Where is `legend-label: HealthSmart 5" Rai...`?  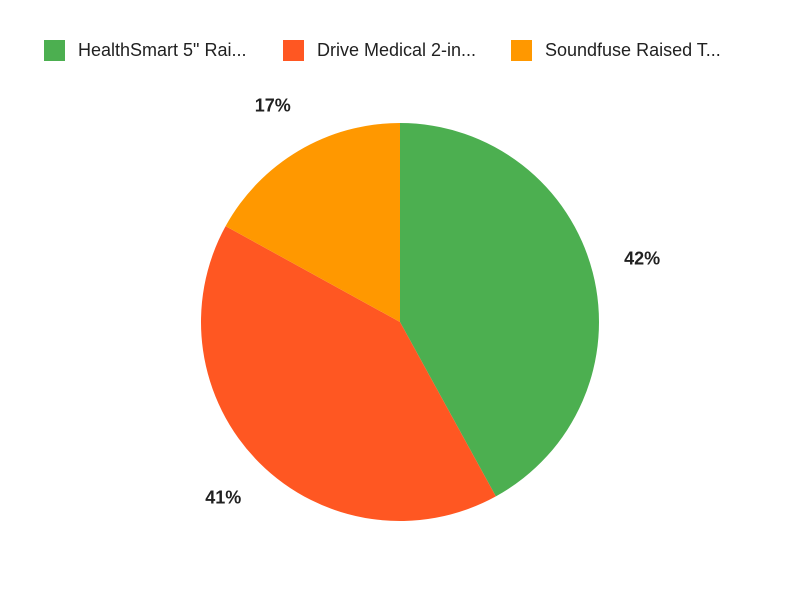
legend-label: HealthSmart 5" Rai... is located at coordinates (162, 50).